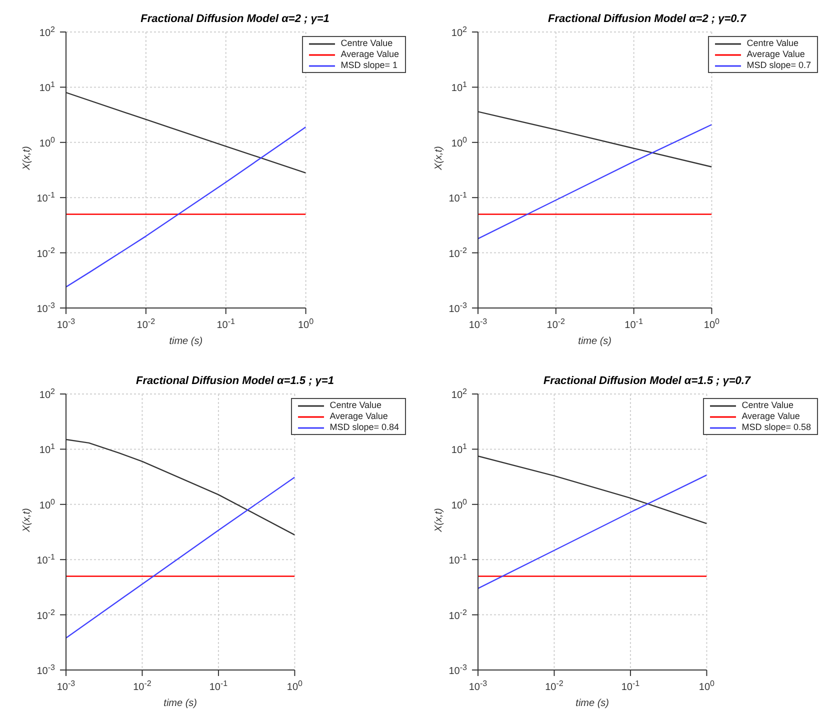 The height and width of the screenshot is (728, 840). Describe the element at coordinates (647, 19) in the screenshot. I see `chart-title: Fractional Diffusion Model α=2 ; γ=0.7` at that location.